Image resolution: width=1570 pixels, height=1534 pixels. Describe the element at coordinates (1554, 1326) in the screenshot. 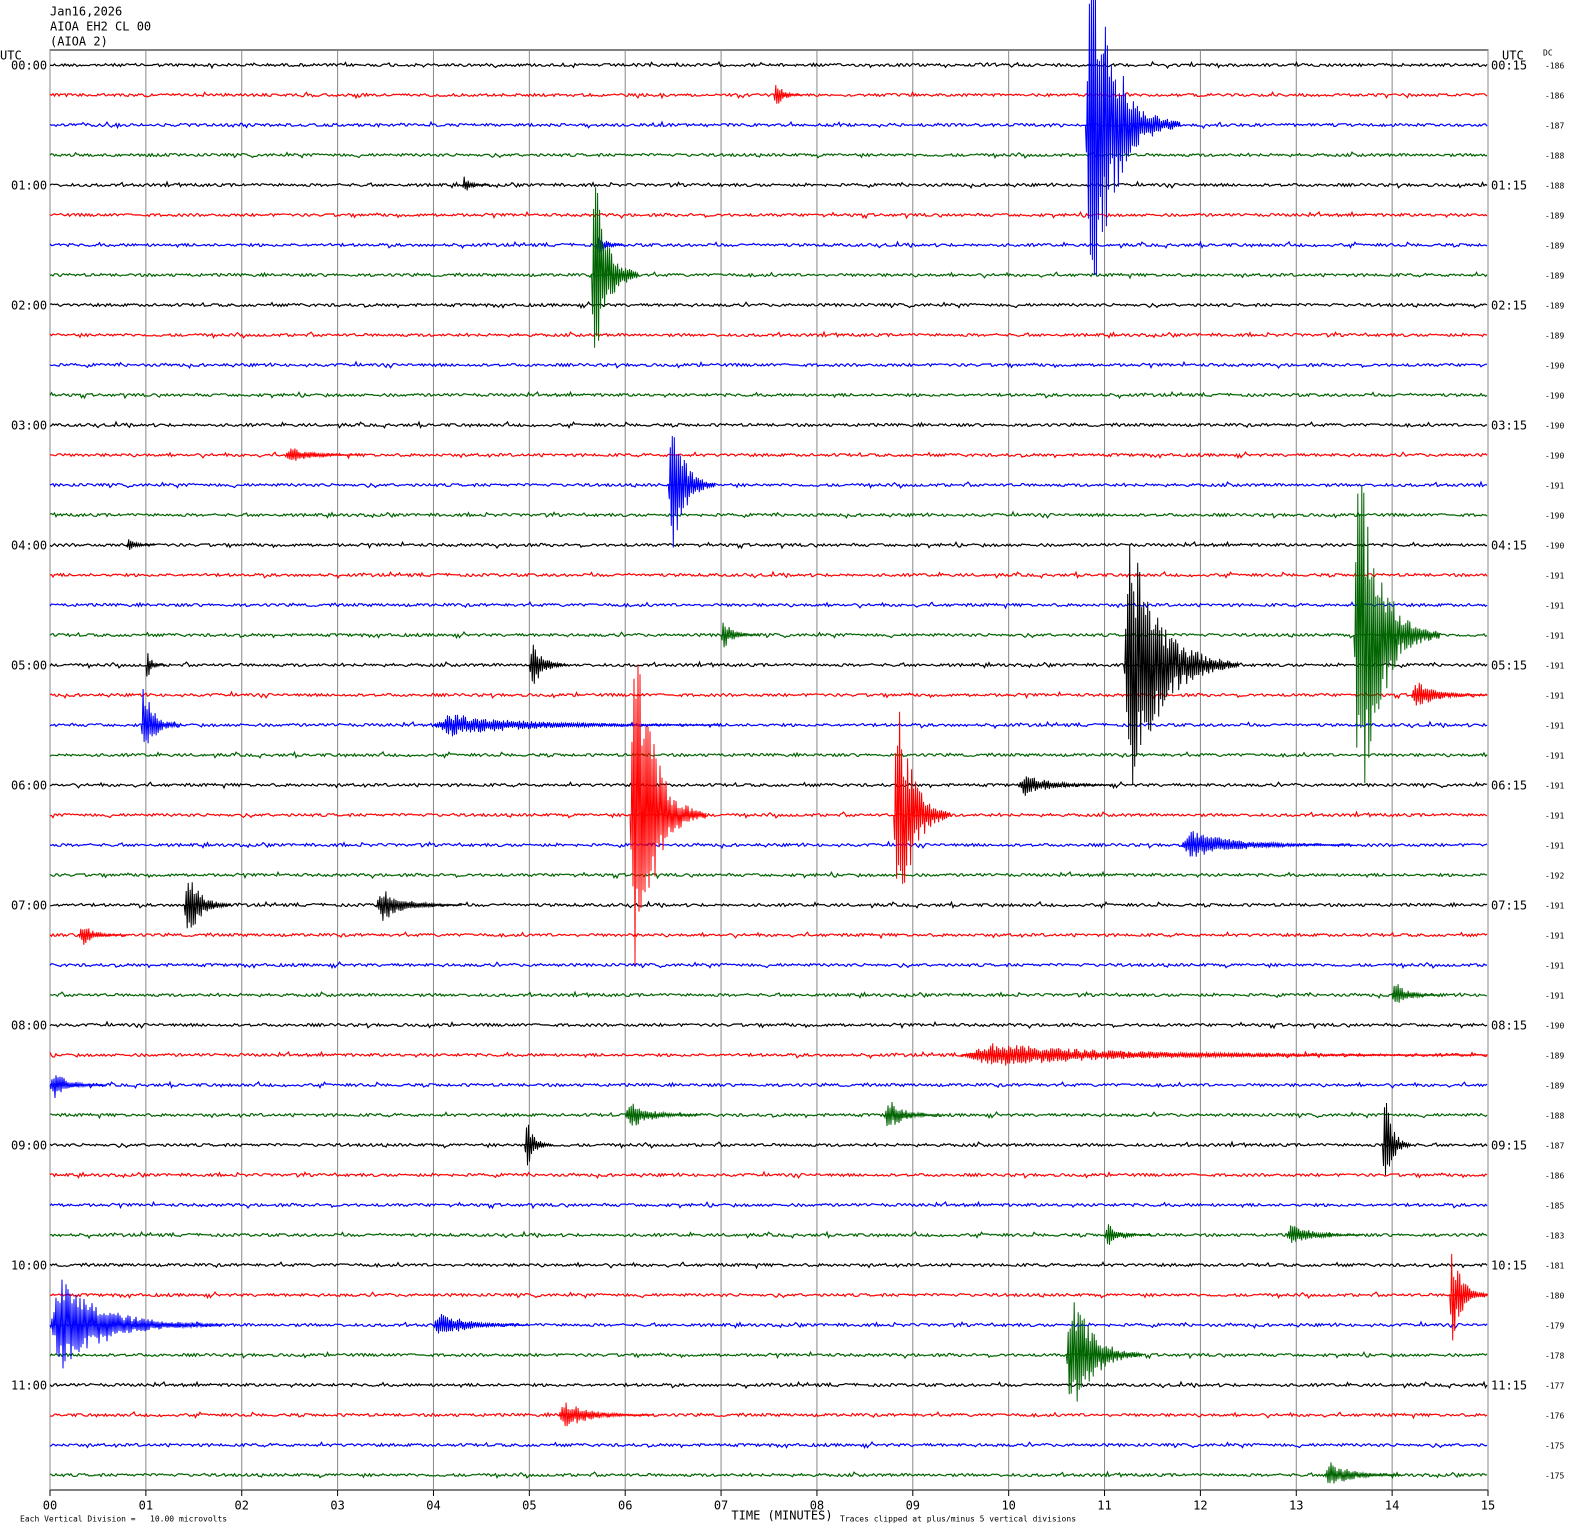

I see `dc-value: -179` at that location.